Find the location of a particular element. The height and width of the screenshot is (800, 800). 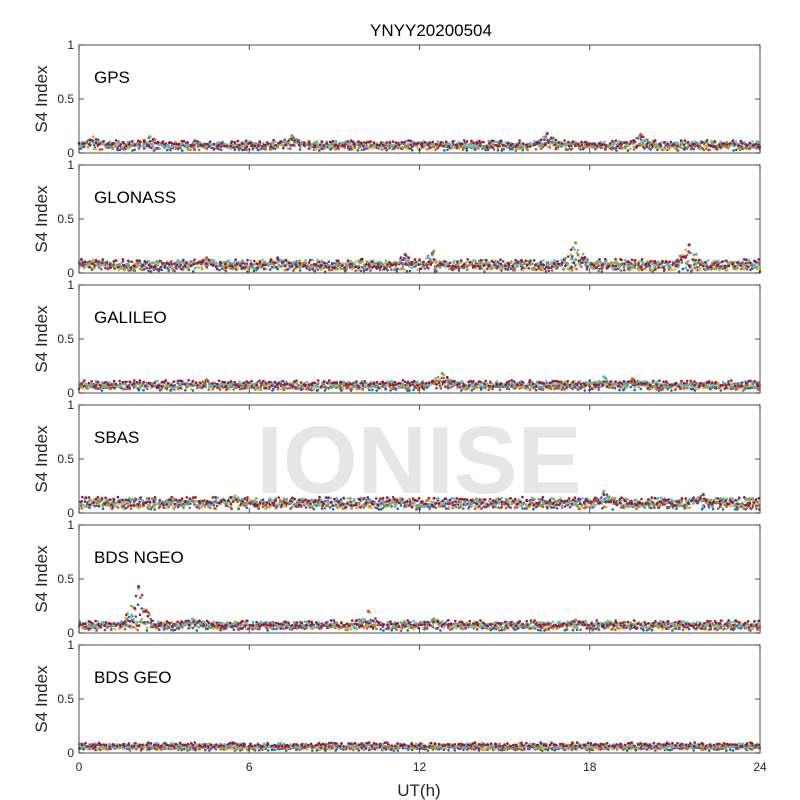

y-axis-label: S4 Index is located at coordinates (41, 99).